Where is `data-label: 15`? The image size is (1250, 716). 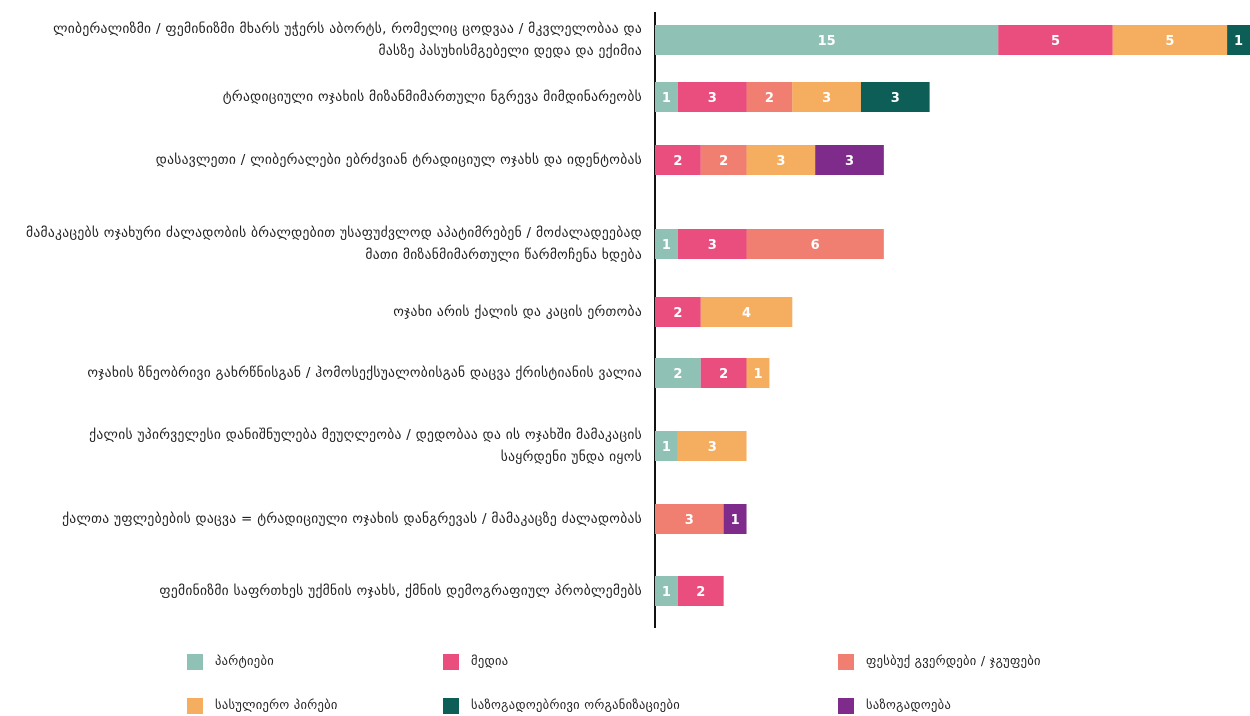
data-label: 15 is located at coordinates (827, 41).